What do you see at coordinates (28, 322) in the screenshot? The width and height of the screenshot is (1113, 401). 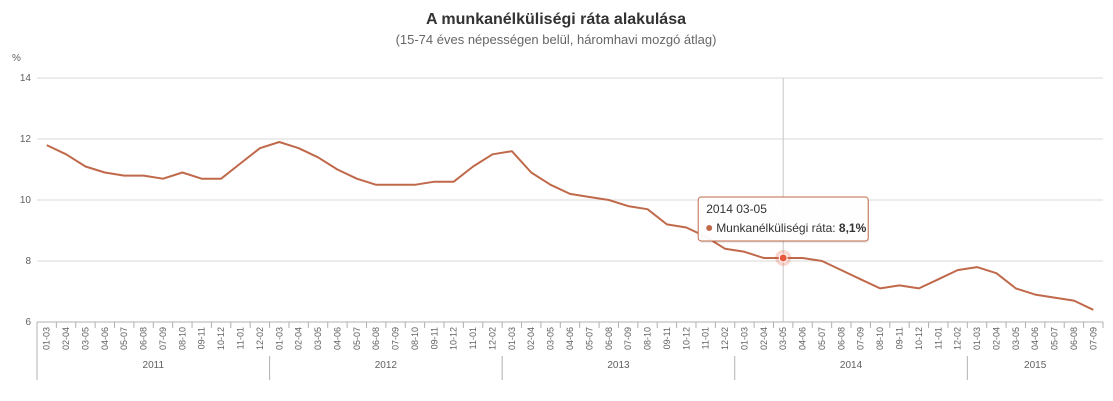 I see `y-tick-label: 6` at bounding box center [28, 322].